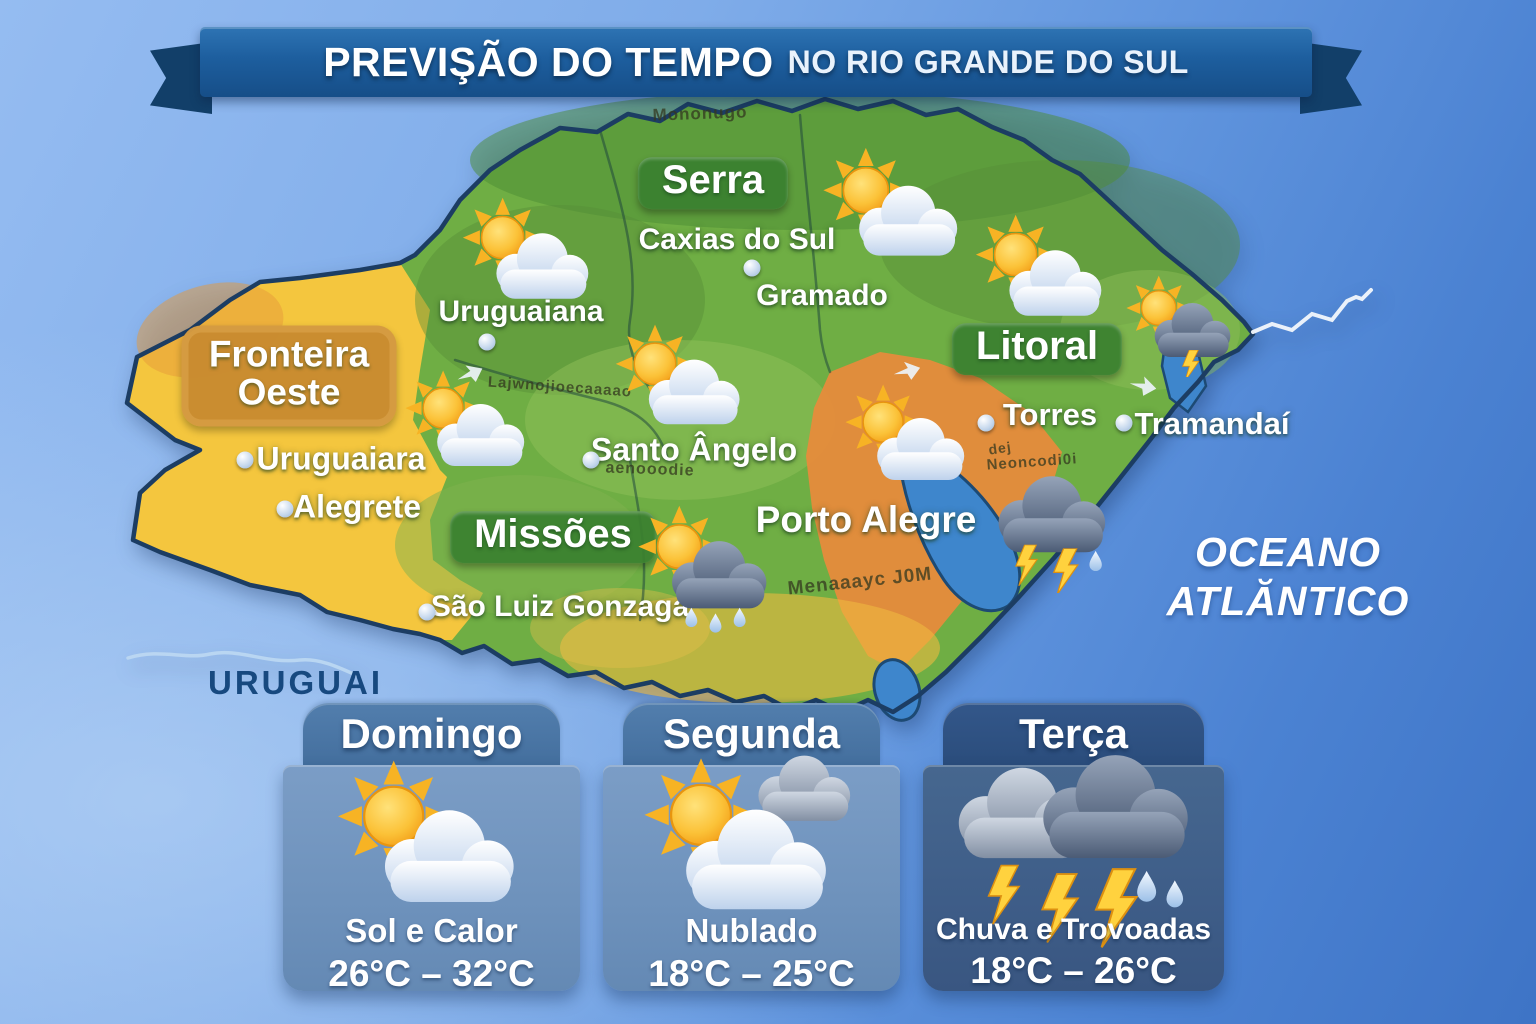 Image resolution: width=1536 pixels, height=1024 pixels. What do you see at coordinates (553, 537) in the screenshot?
I see `region-label-missoes: Missões` at bounding box center [553, 537].